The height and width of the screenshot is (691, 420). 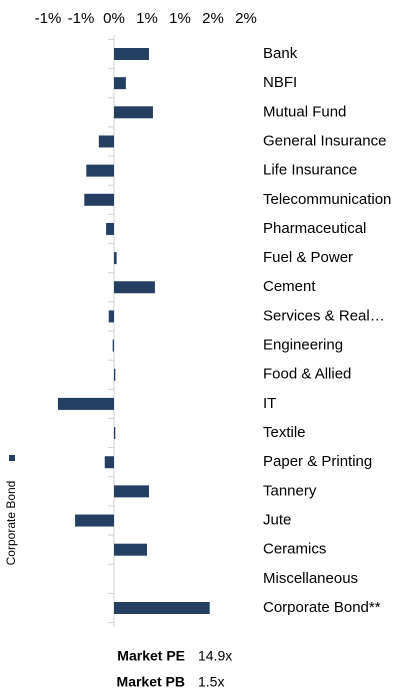 What do you see at coordinates (307, 374) in the screenshot?
I see `category-label: Food & Allied` at bounding box center [307, 374].